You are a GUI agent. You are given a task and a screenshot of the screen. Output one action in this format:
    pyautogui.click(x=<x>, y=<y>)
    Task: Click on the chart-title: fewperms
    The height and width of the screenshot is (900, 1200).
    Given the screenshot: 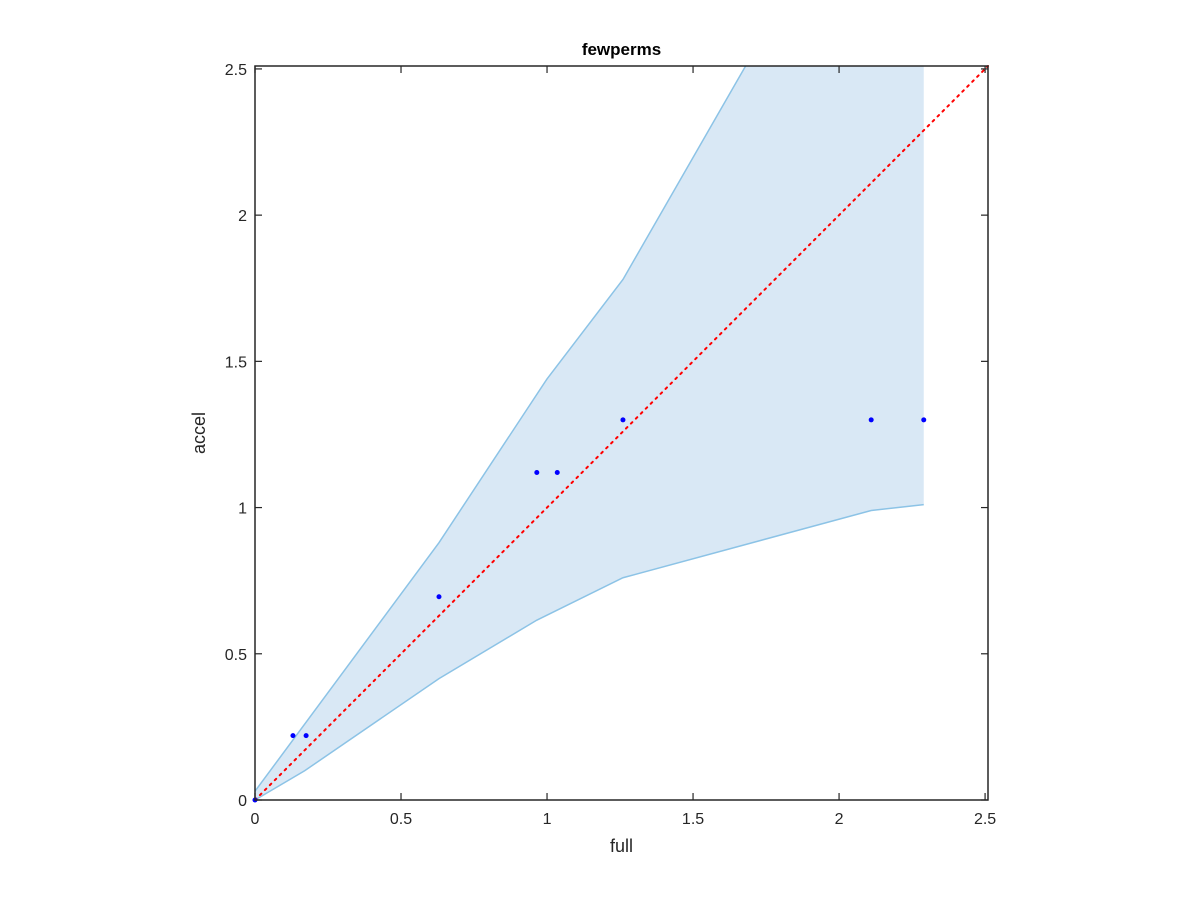 What is the action you would take?
    pyautogui.click(x=621, y=49)
    